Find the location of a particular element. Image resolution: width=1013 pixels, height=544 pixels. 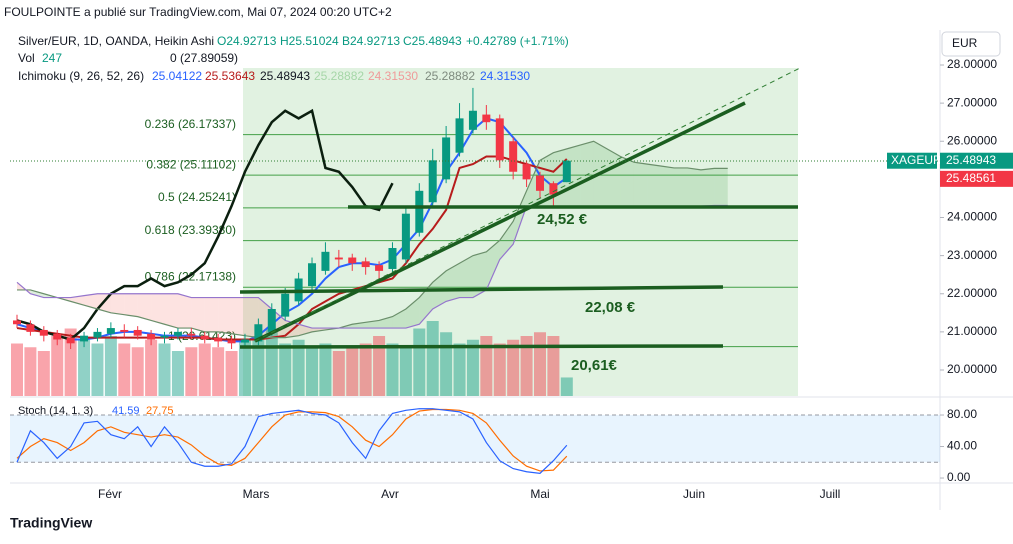

fib-label: 0.382 (25.11102) is located at coordinates (191, 164).